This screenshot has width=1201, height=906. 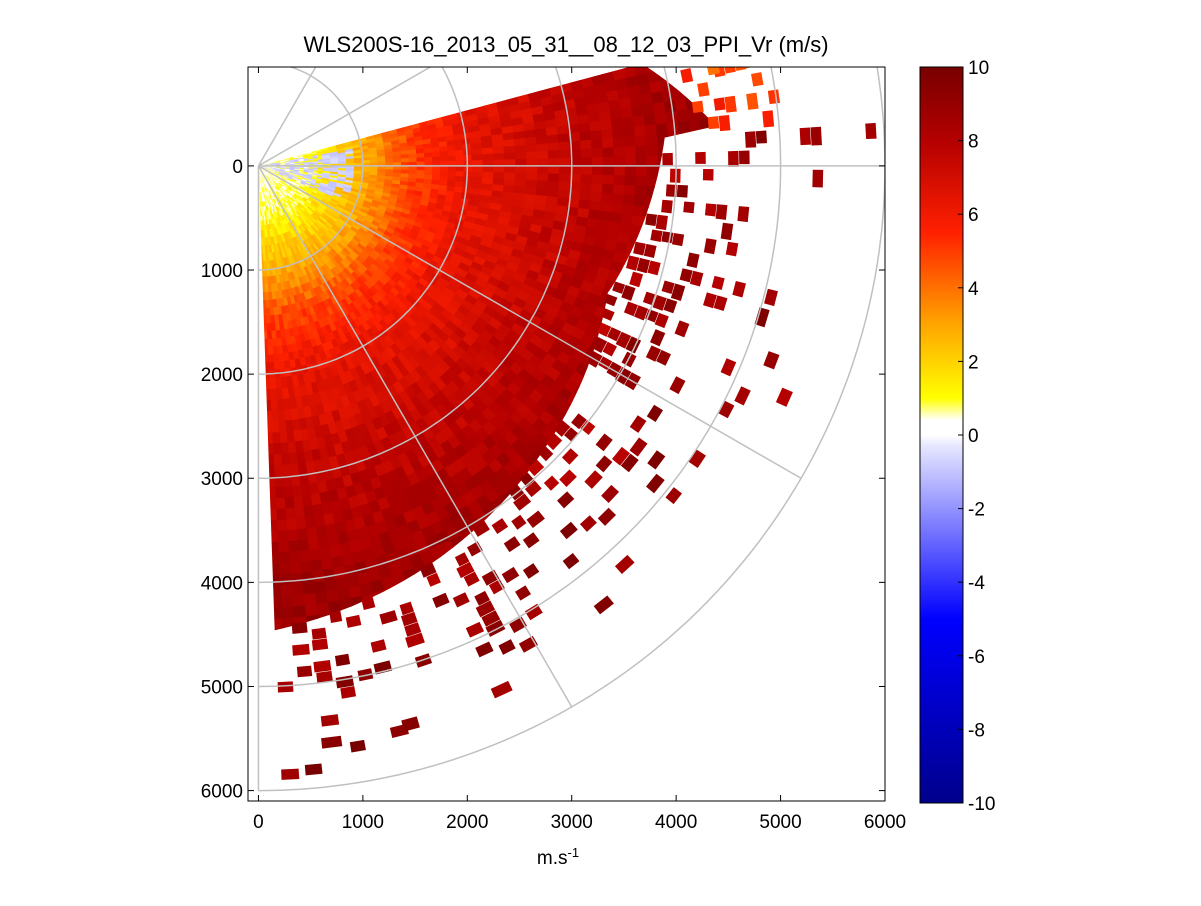 I want to click on x-tick-label: 6000, so click(x=885, y=822).